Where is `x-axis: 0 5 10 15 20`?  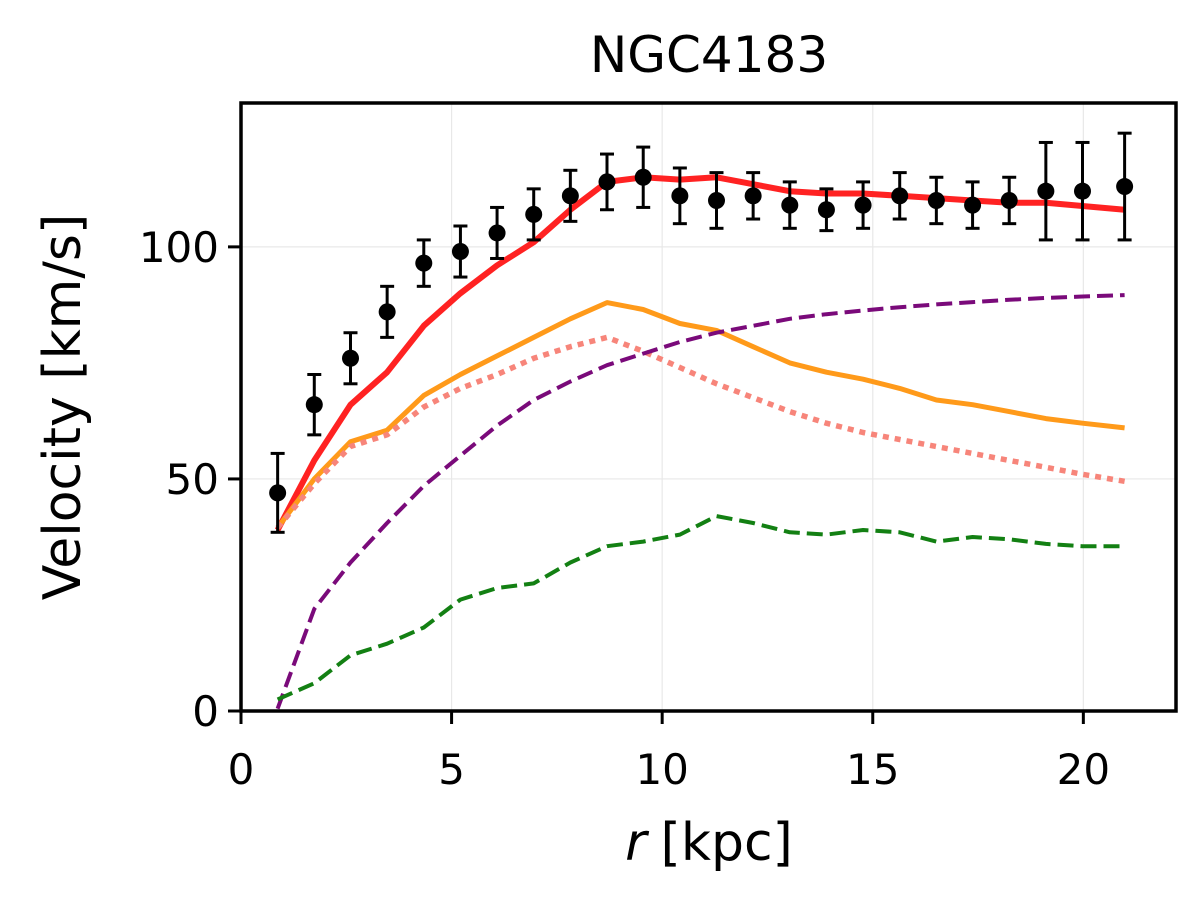
x-axis: 0 5 10 15 20 is located at coordinates (669, 752).